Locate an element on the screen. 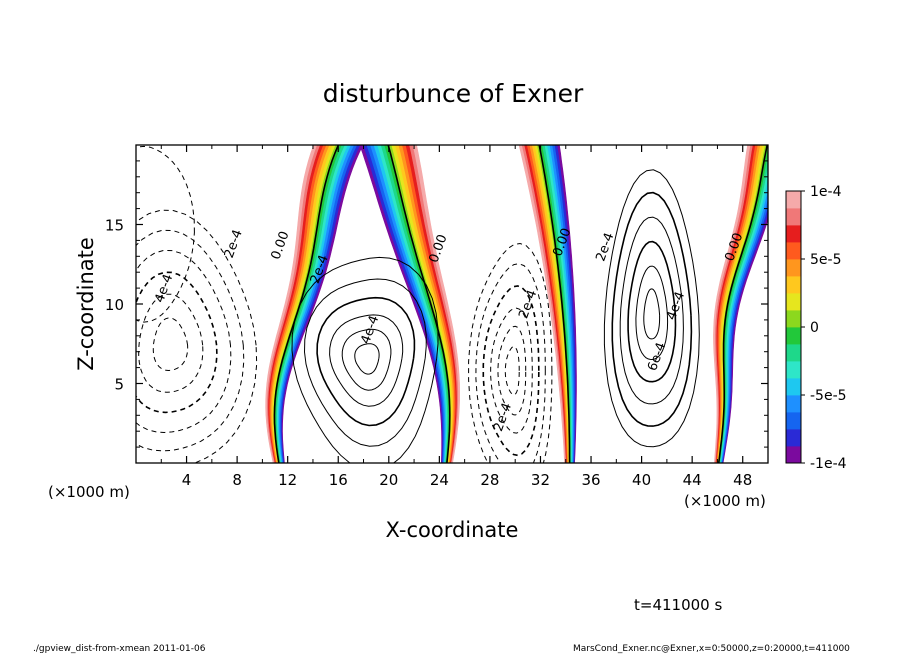 Image resolution: width=904 pixels, height=654 pixels. x-axis-label: X-coordinate is located at coordinates (452, 530).